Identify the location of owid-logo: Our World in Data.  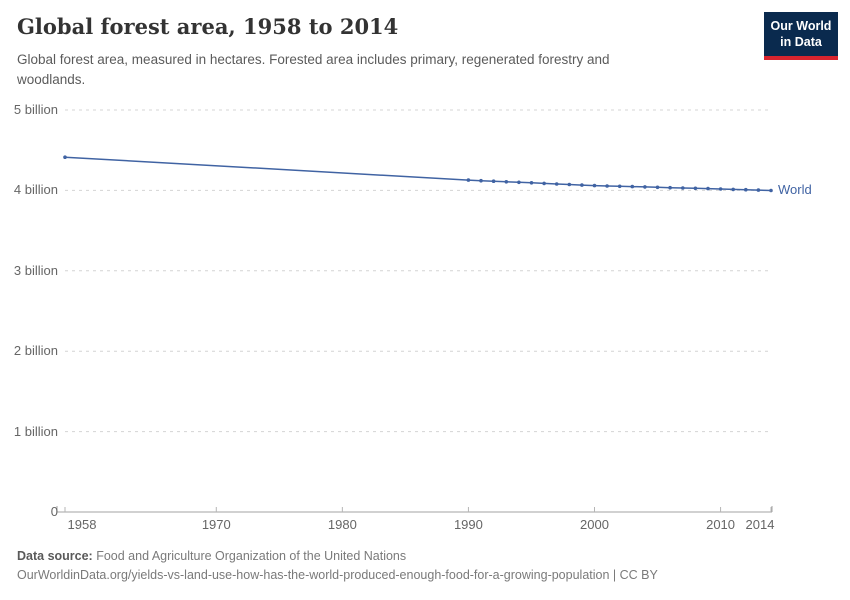
(801, 36).